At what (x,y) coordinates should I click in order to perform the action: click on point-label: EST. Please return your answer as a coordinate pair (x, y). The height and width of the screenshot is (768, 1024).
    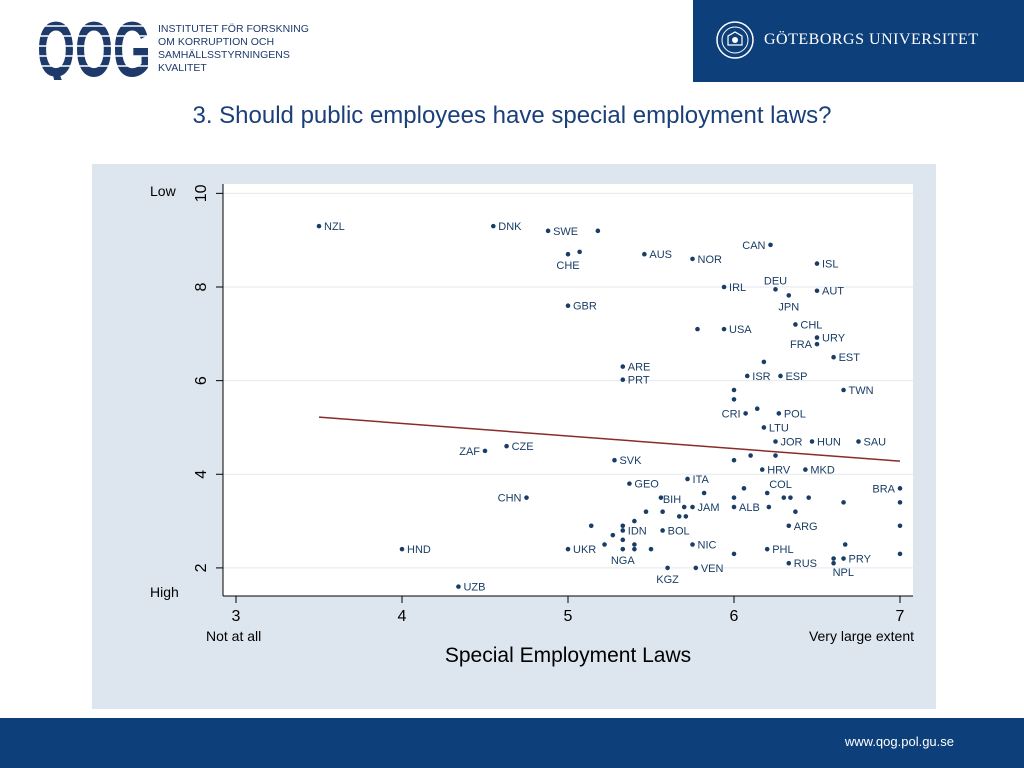
    Looking at the image, I should click on (850, 358).